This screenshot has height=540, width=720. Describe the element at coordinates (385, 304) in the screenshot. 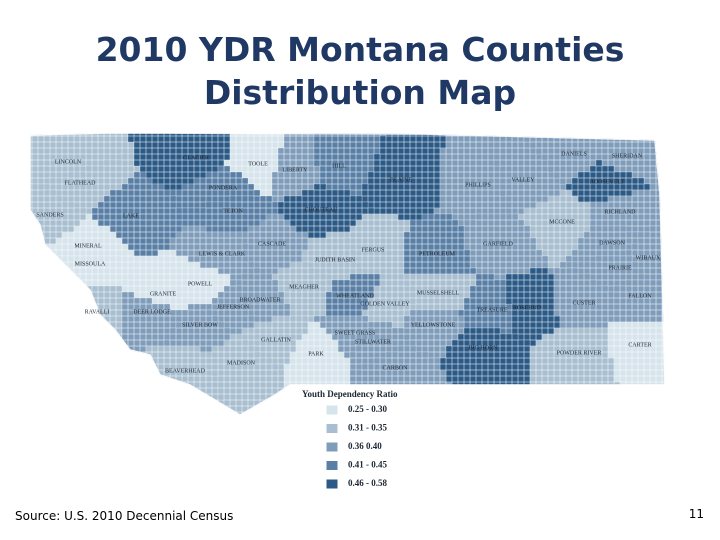

I see `county-label: Golden Valley` at that location.